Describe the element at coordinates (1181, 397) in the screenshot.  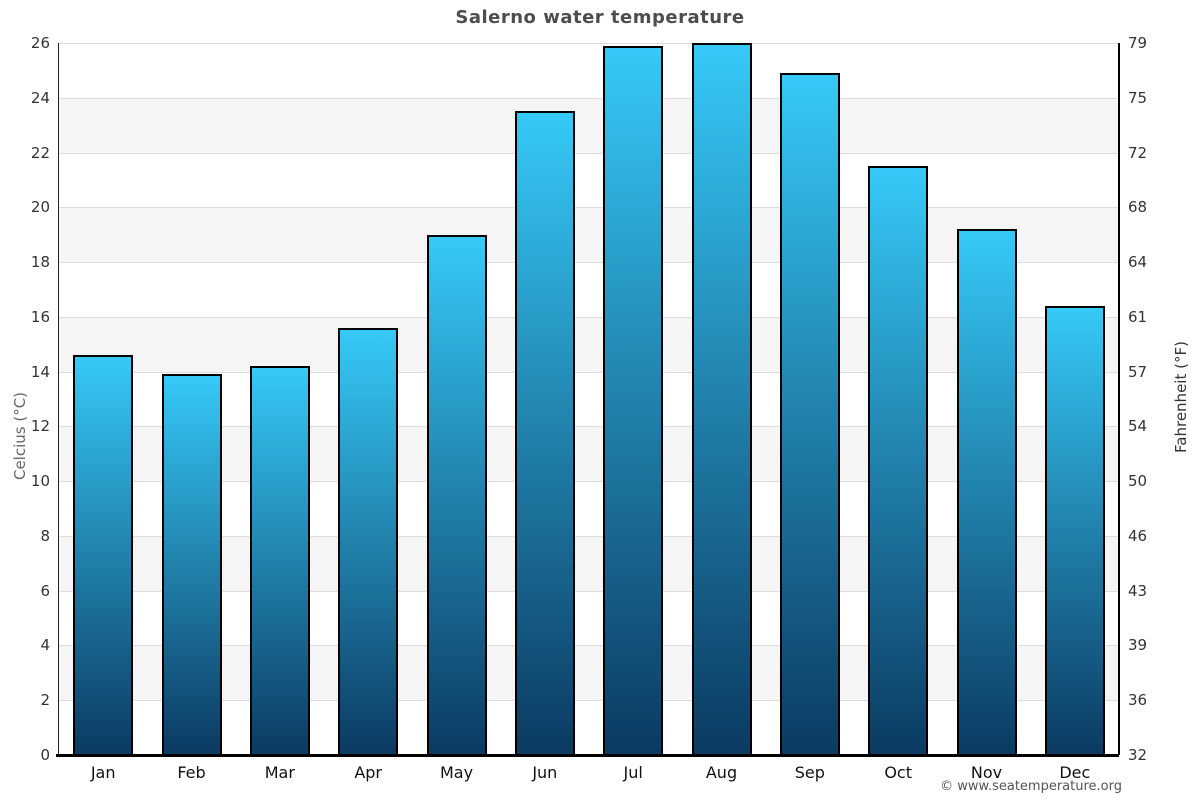
I see `y-axis-right-title: Fahrenheit (°F)` at that location.